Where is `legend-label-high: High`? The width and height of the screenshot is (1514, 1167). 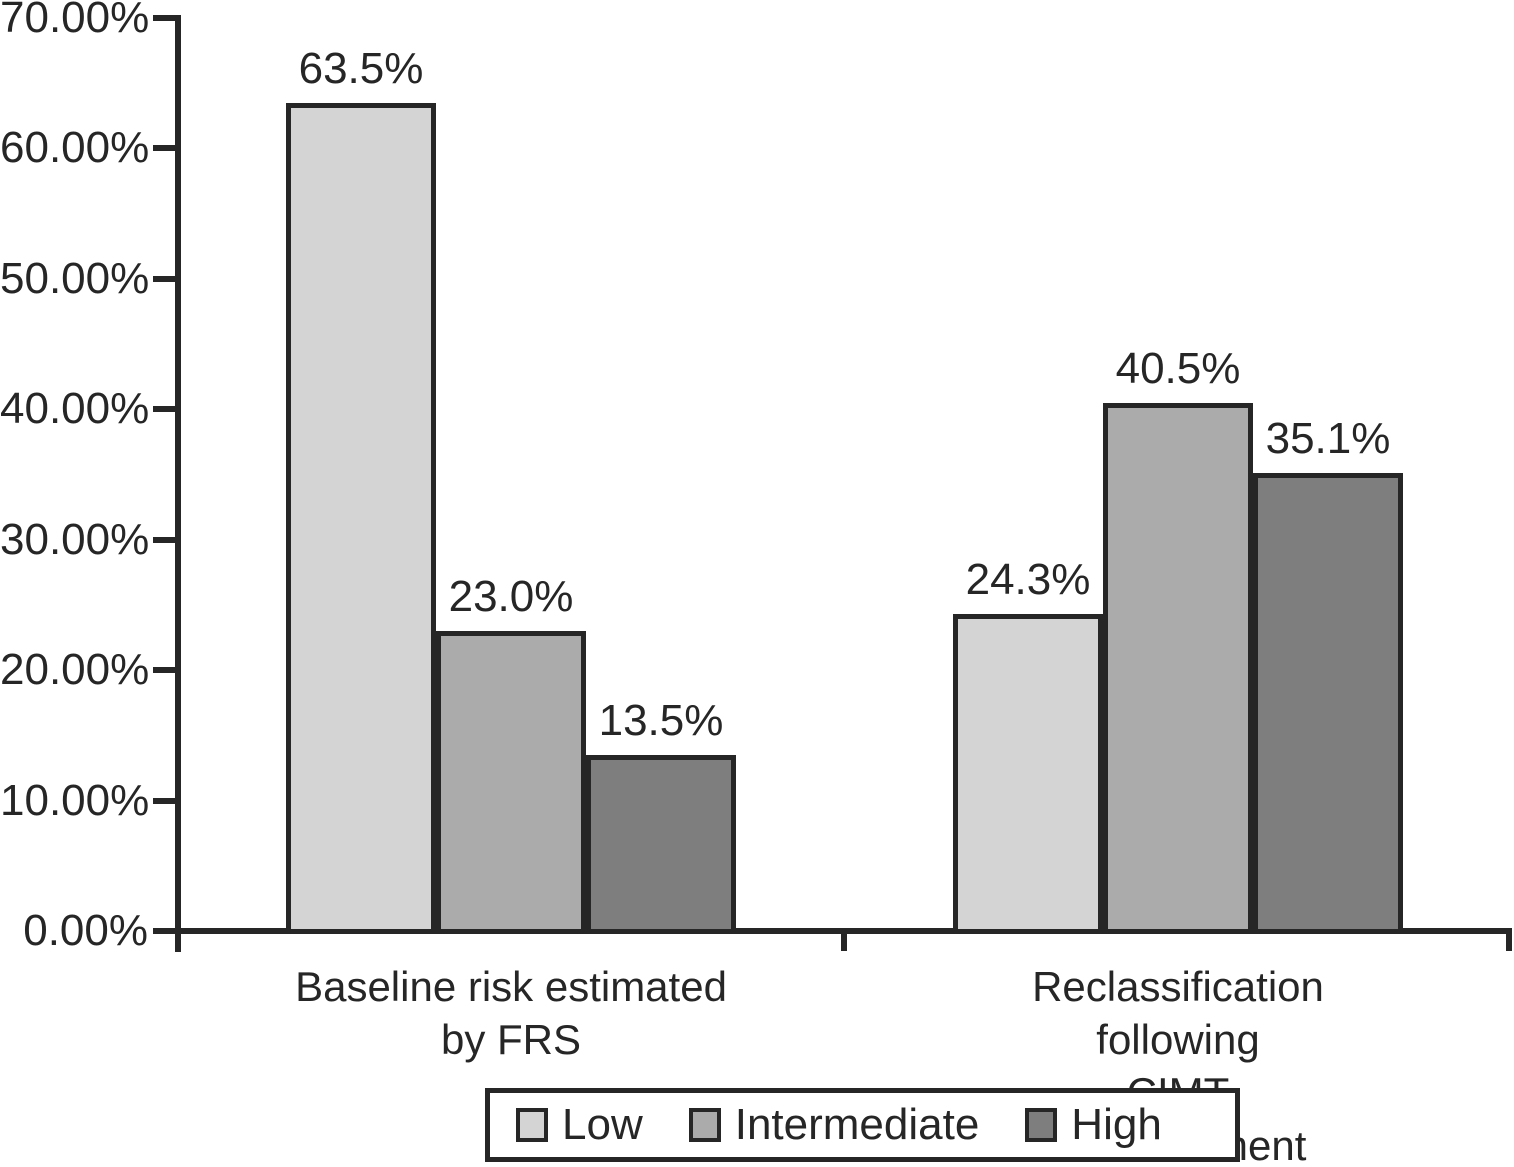 legend-label-high: High is located at coordinates (1116, 1124).